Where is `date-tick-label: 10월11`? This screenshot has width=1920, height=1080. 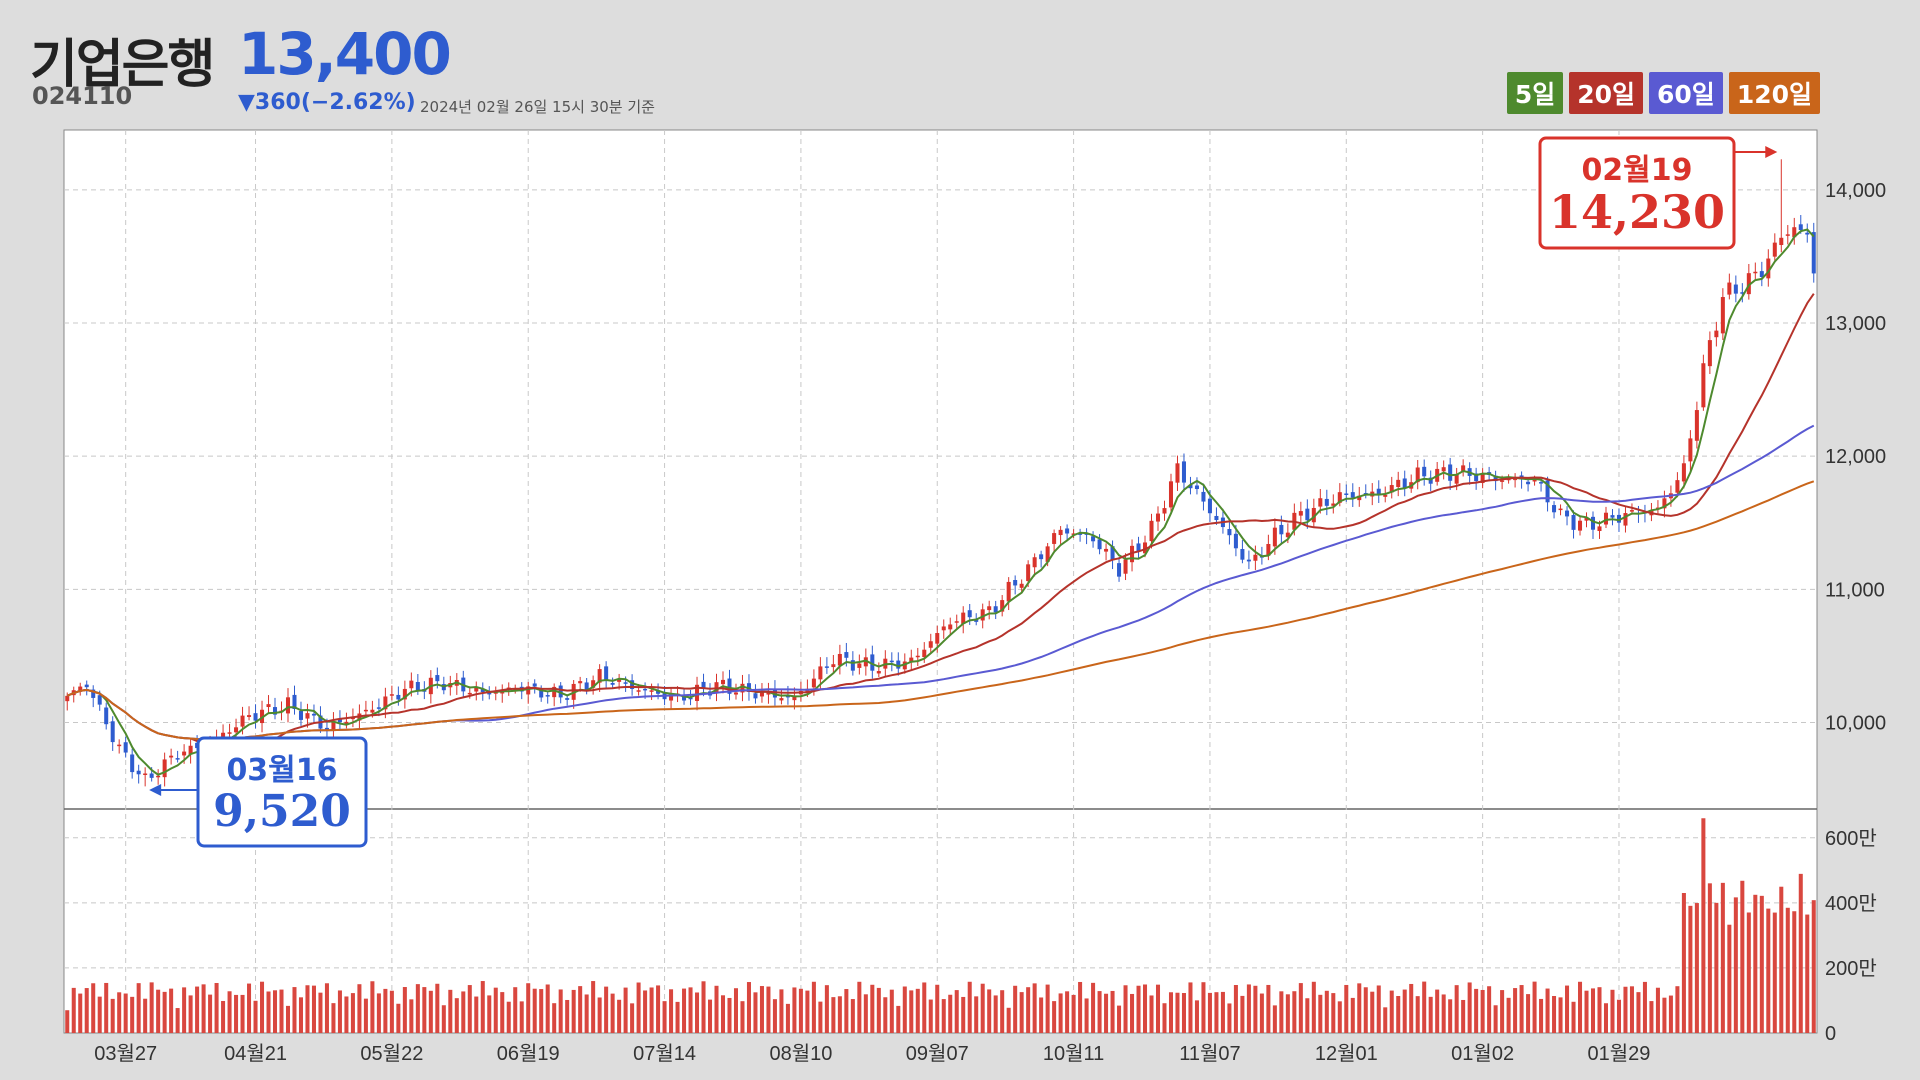 date-tick-label: 10월11 is located at coordinates (1073, 1053).